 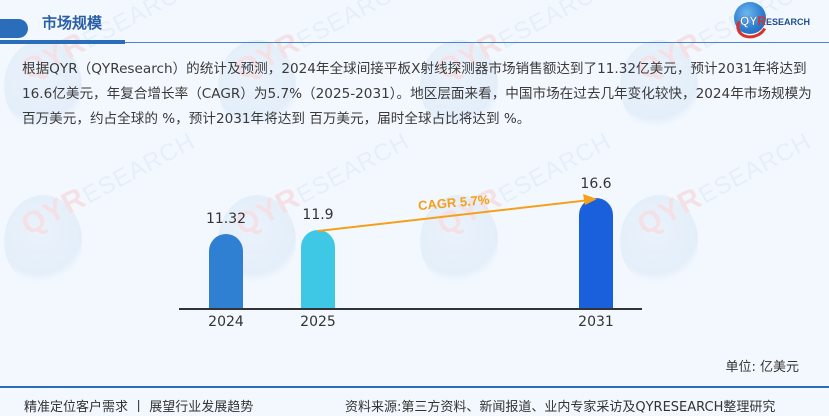 I want to click on qyresearch-logo: QYRESEARCH, so click(x=778, y=22).